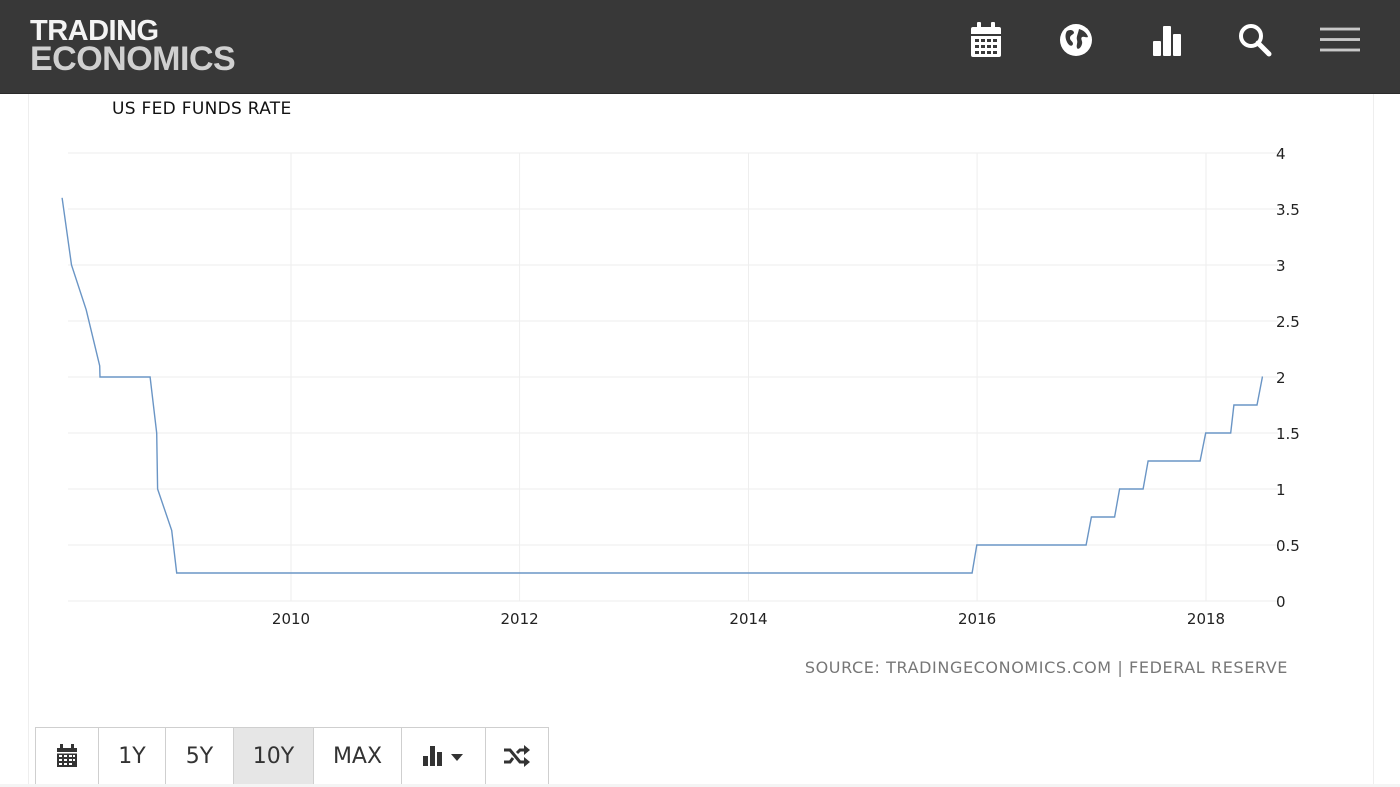 This screenshot has height=787, width=1400. Describe the element at coordinates (1281, 154) in the screenshot. I see `y-tick-label: 4` at that location.